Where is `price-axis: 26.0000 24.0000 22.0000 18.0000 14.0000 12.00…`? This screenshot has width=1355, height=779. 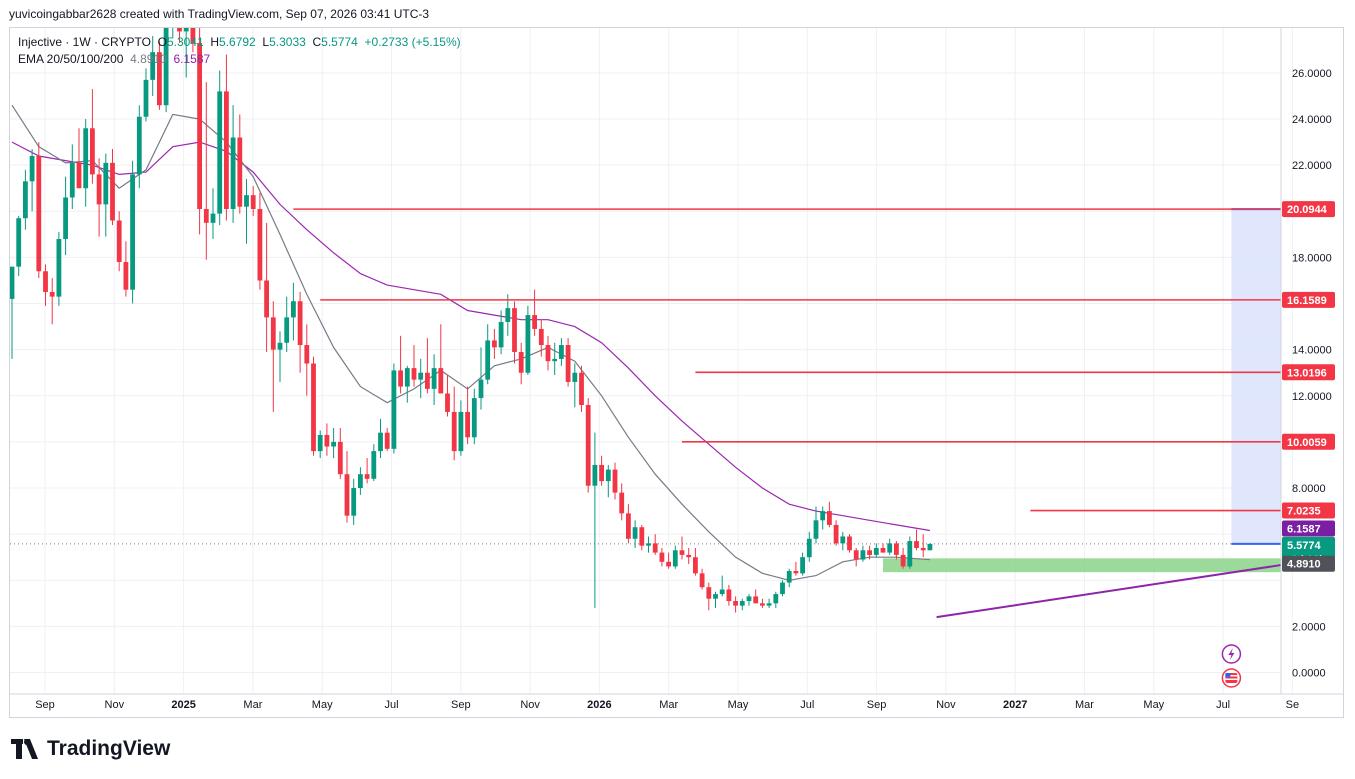
price-axis: 26.0000 24.0000 22.0000 18.0000 14.0000 12.00… is located at coordinates (1306, 361).